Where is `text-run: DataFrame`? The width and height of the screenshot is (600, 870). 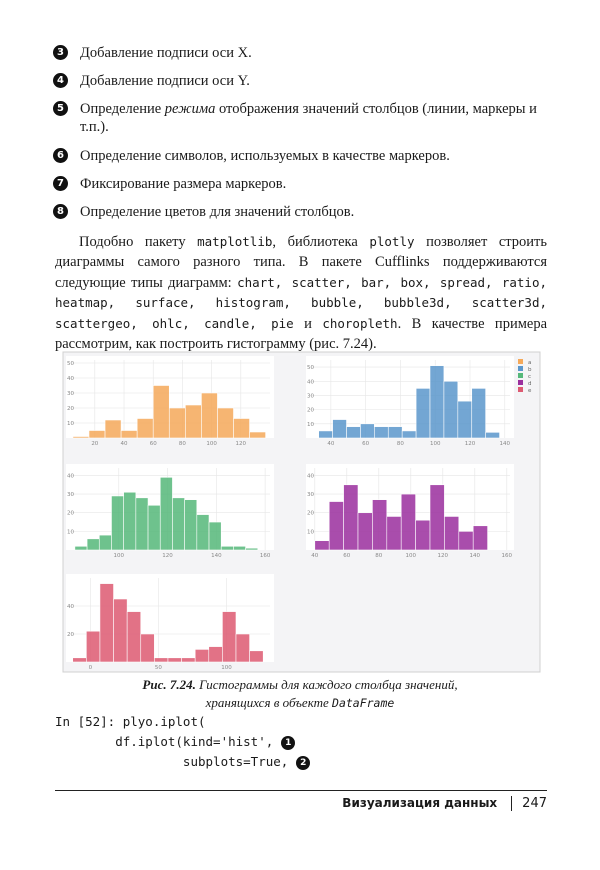 text-run: DataFrame is located at coordinates (363, 703).